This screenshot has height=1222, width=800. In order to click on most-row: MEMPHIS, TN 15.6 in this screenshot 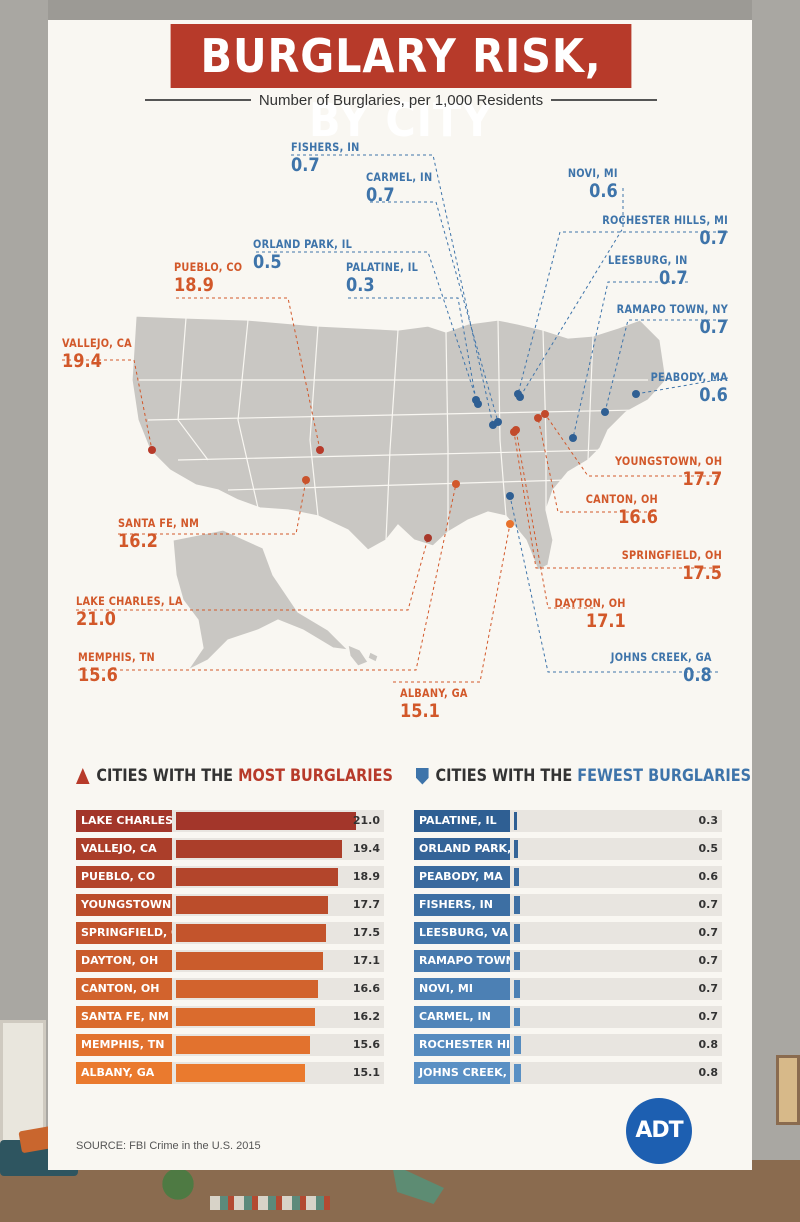, I will do `click(230, 1045)`.